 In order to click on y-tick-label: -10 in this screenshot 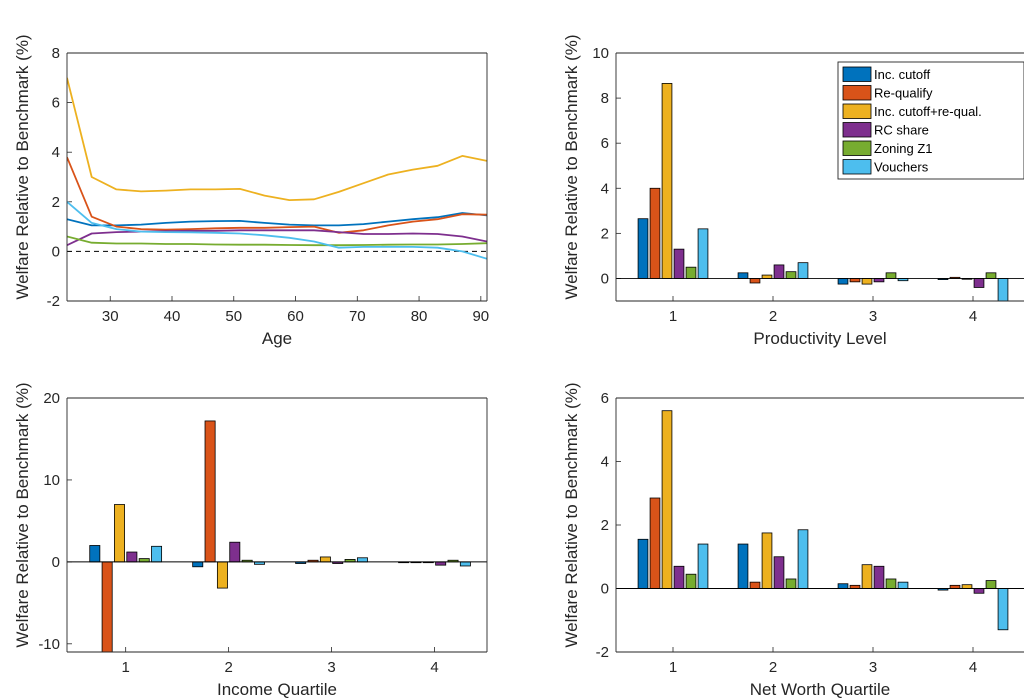, I will do `click(49, 644)`.